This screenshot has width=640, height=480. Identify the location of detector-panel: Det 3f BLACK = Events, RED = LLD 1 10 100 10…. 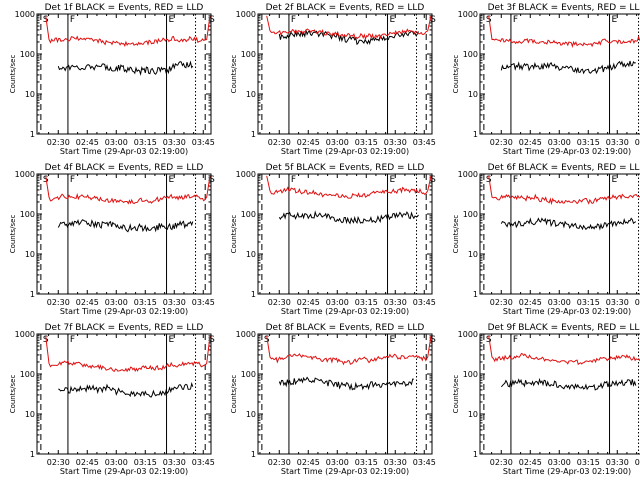
(546, 79).